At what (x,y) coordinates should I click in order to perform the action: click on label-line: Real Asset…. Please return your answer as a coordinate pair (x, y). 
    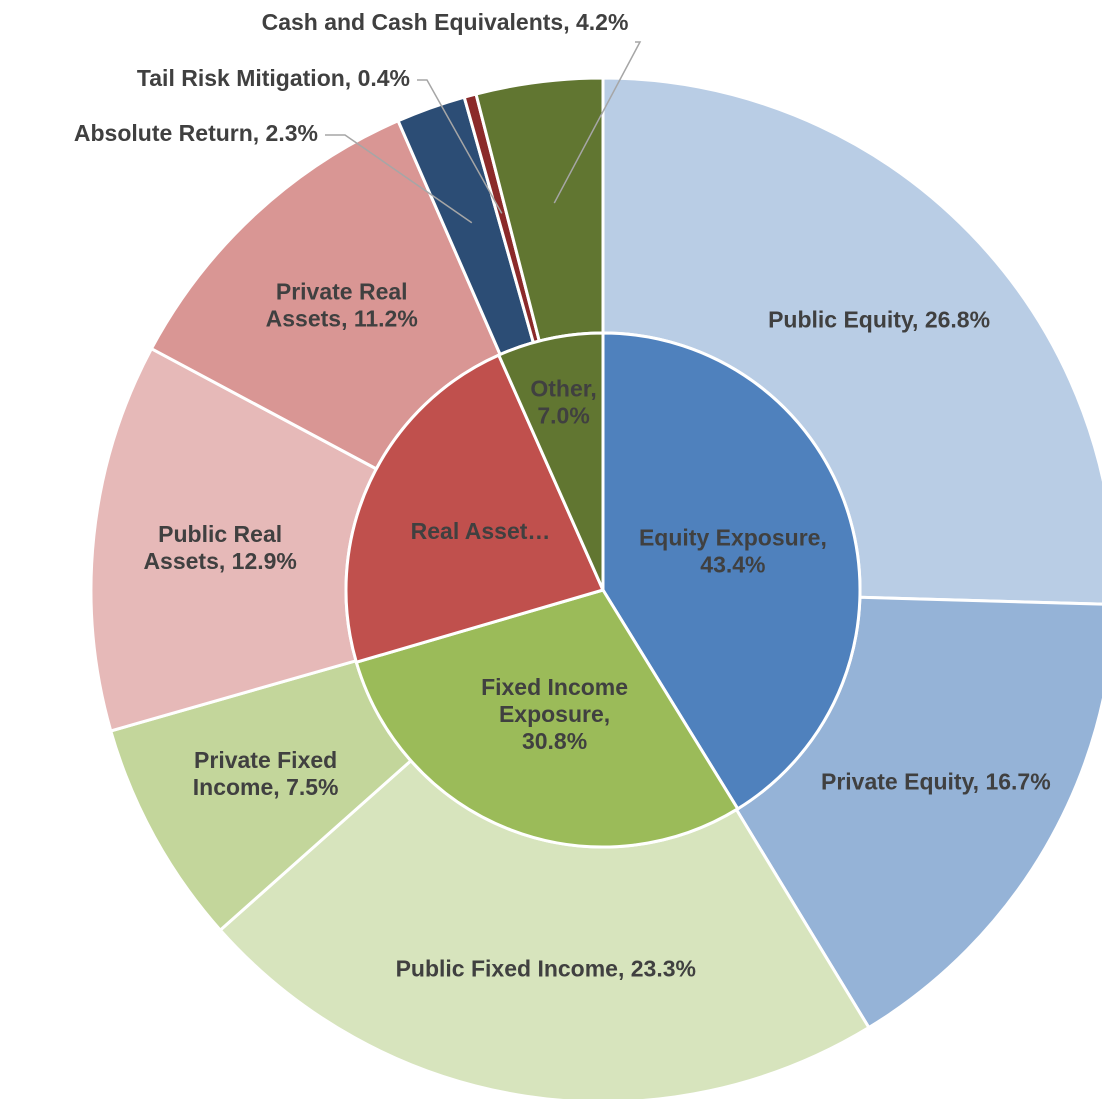
    Looking at the image, I should click on (481, 531).